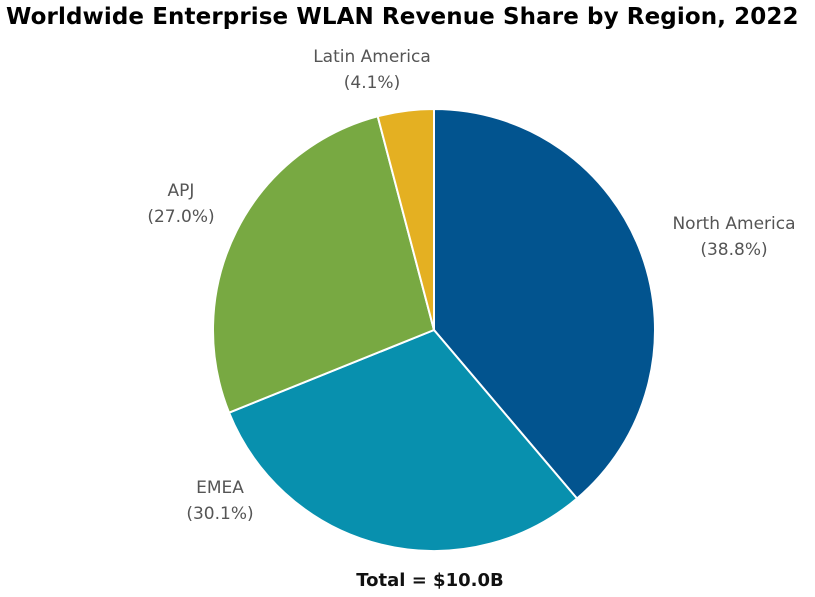  What do you see at coordinates (323, 264) in the screenshot?
I see `pie-slice-apj` at bounding box center [323, 264].